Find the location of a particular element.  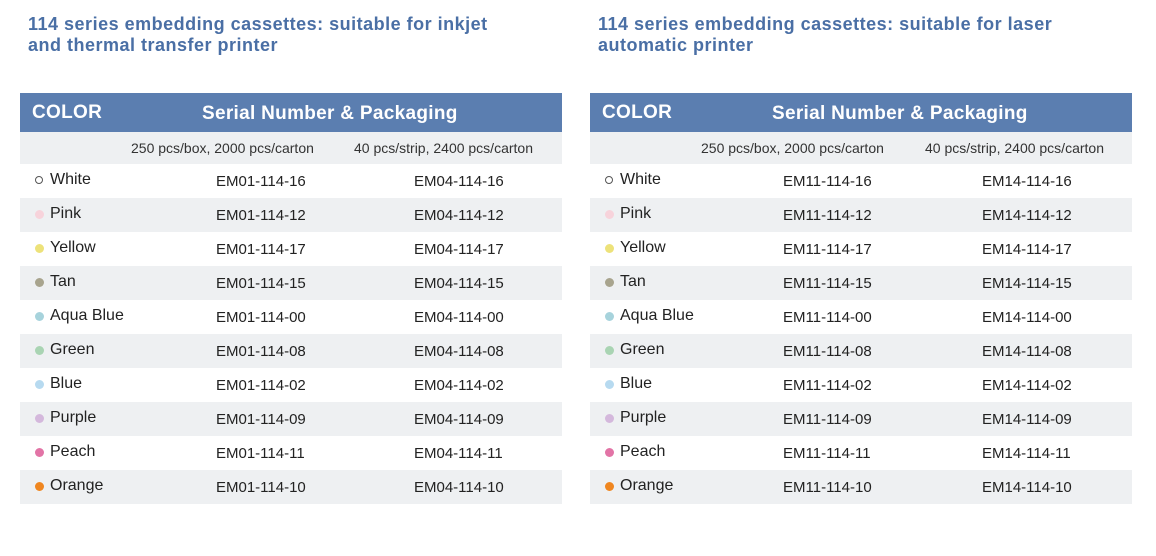

box-serial-number: EM01-114-08 is located at coordinates (261, 351).